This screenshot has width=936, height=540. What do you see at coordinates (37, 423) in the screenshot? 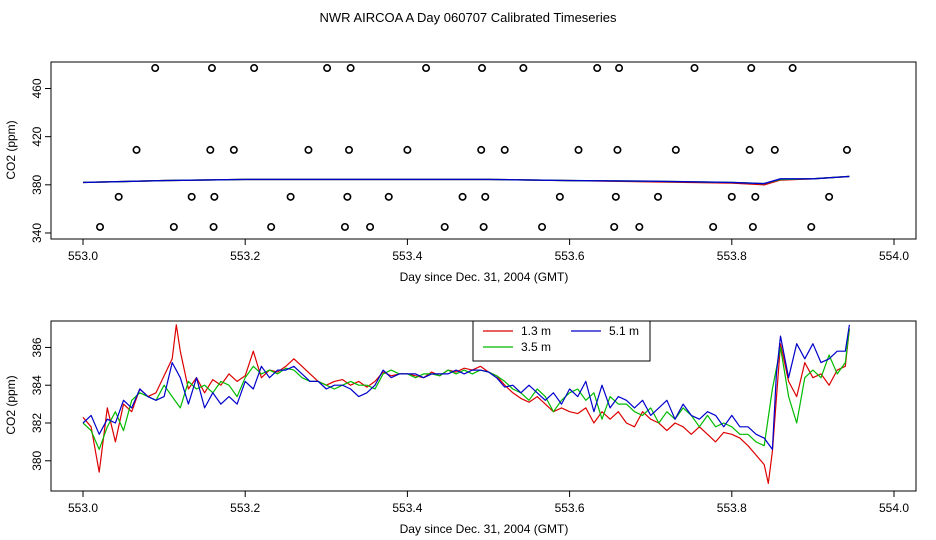
I see `y-tick-label: 382` at bounding box center [37, 423].